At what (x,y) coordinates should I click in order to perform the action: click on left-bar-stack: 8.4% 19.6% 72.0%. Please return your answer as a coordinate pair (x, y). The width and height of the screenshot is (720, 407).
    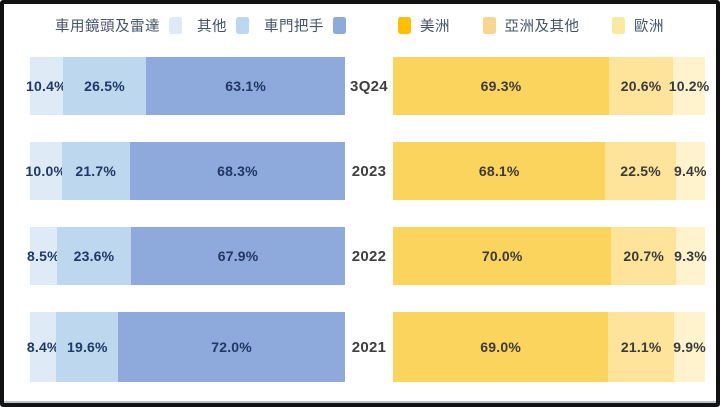
    Looking at the image, I should click on (186, 347).